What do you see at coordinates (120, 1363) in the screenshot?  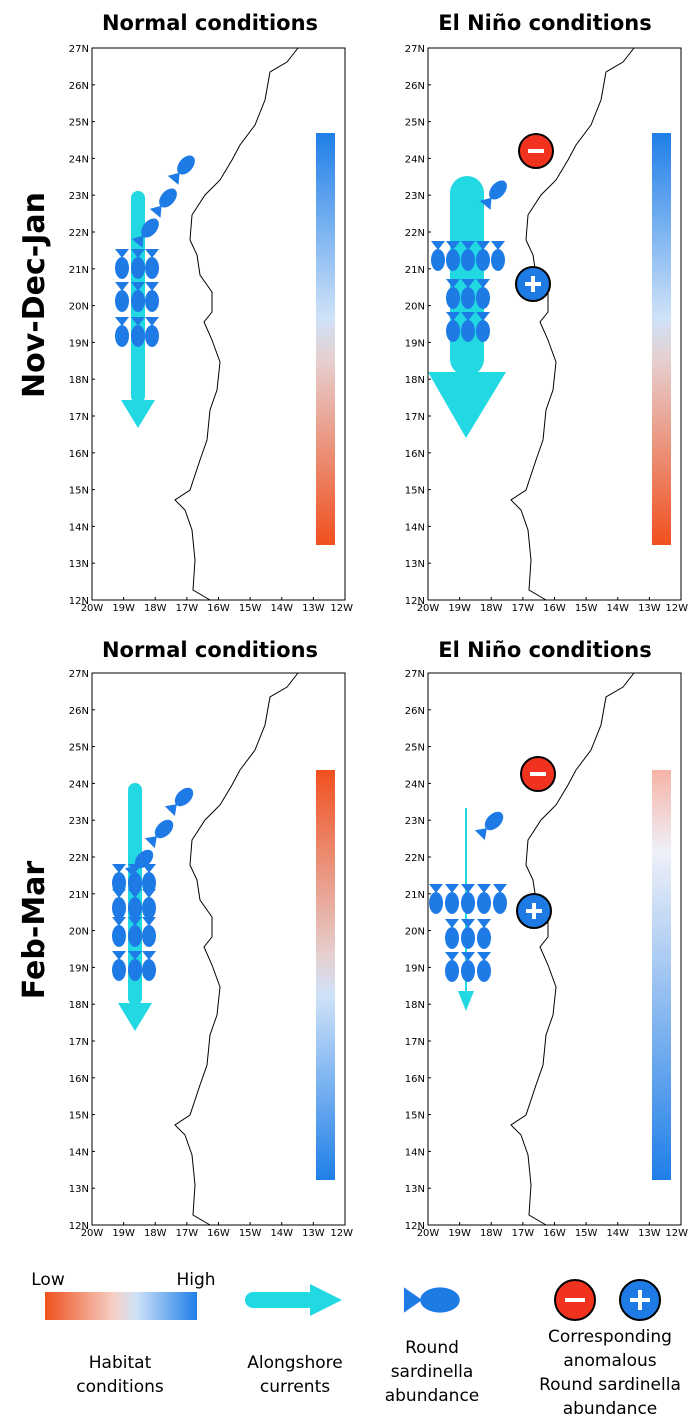 I see `legend-label: Habitat` at bounding box center [120, 1363].